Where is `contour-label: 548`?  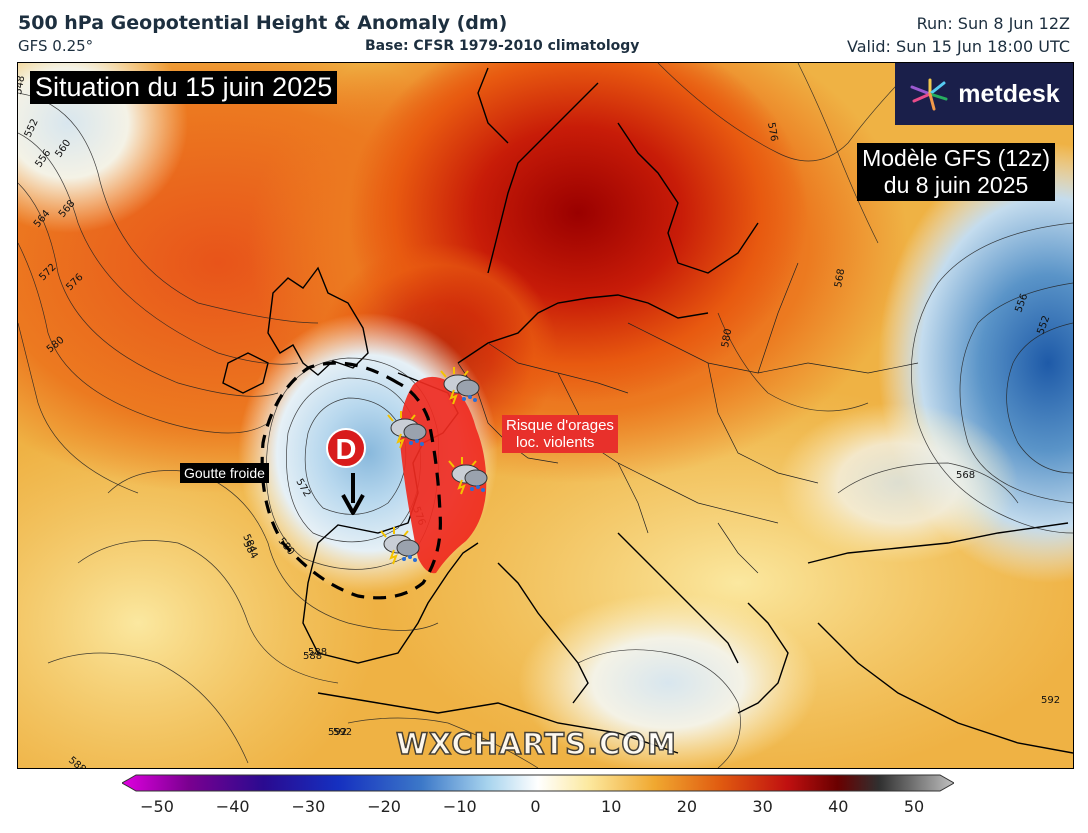 contour-label: 548 is located at coordinates (22, 85).